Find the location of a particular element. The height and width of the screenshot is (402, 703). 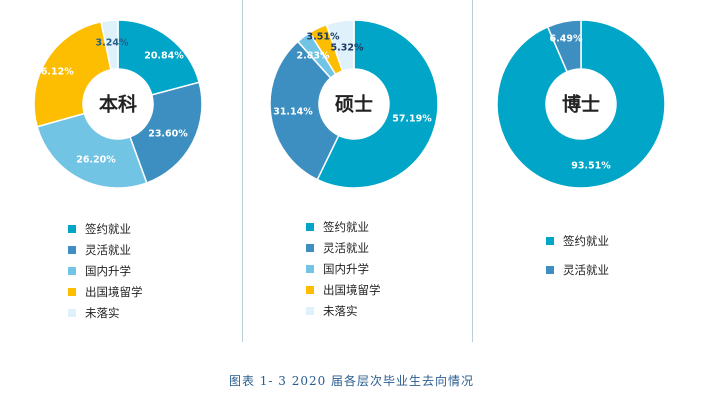

divider-left is located at coordinates (242, 171).